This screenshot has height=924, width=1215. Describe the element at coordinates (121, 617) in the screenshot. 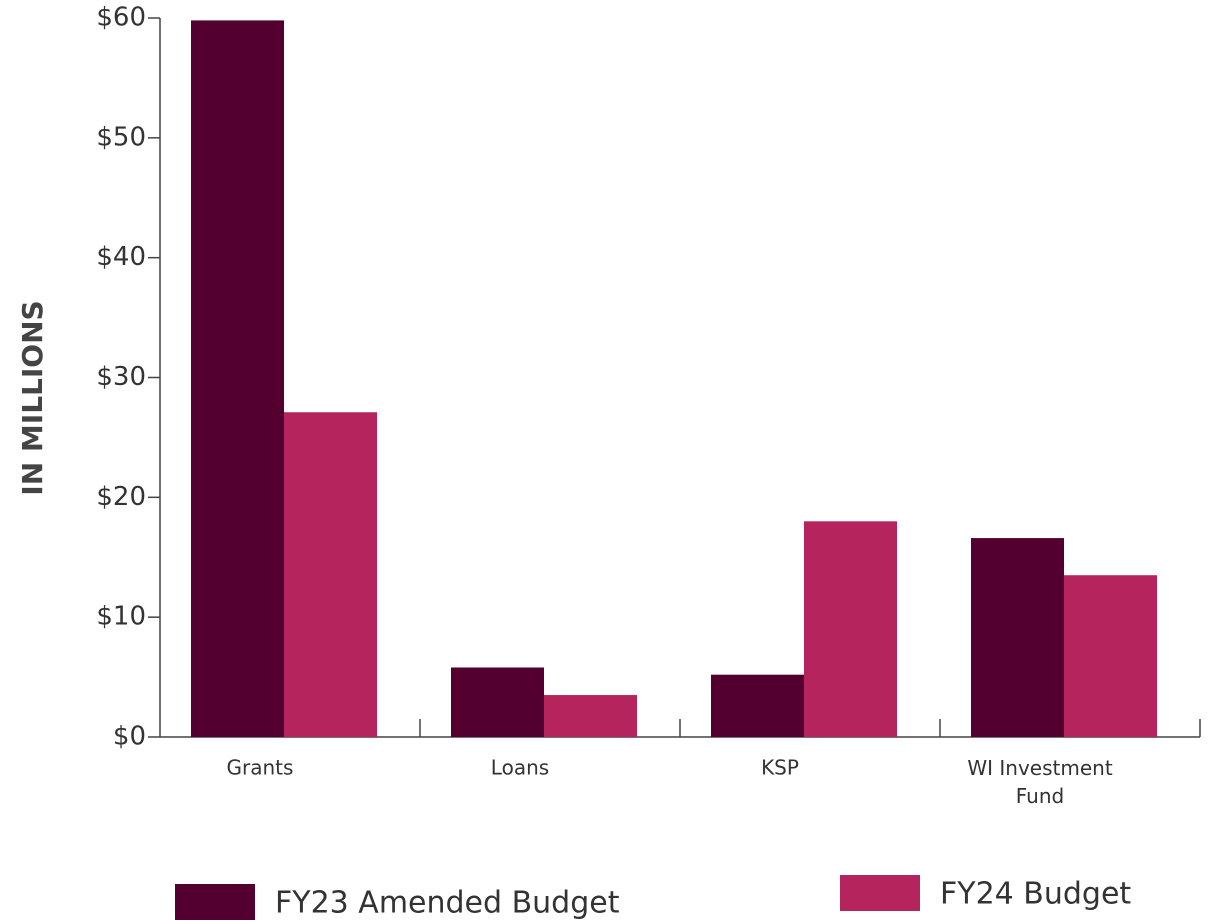

I see `y-tick-label: $10` at that location.